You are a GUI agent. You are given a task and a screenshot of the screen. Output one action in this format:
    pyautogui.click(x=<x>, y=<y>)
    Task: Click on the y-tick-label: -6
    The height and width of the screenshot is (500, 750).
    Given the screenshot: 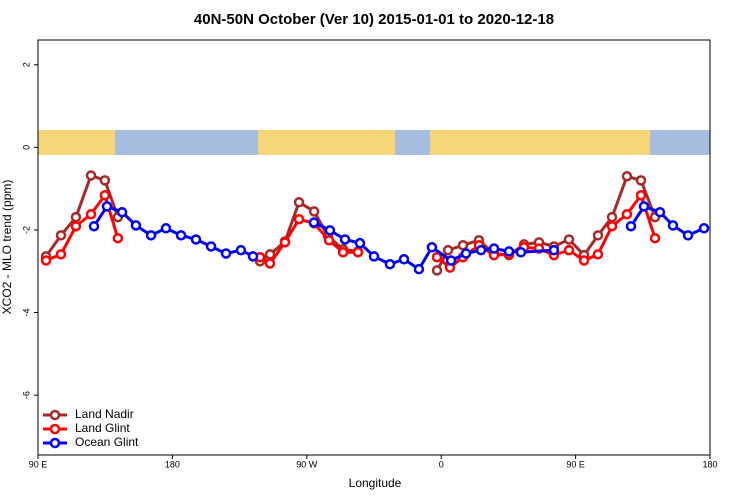 What is the action you would take?
    pyautogui.click(x=26, y=395)
    